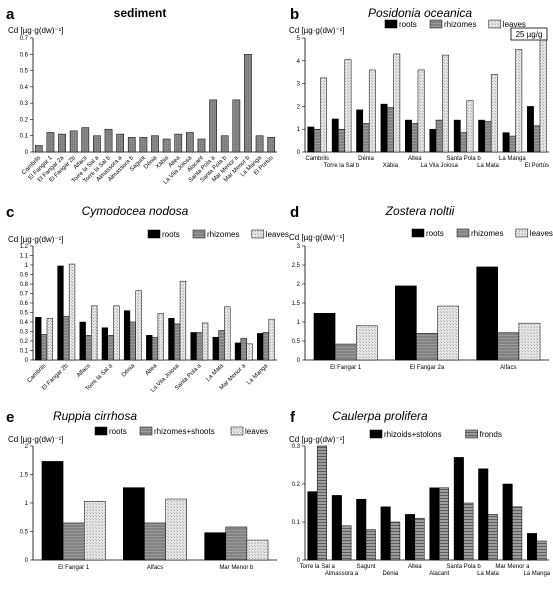 This screenshot has height=605, width=553. What do you see at coordinates (512, 159) in the screenshot?
I see `x-tick-label: La Manga` at bounding box center [512, 159].